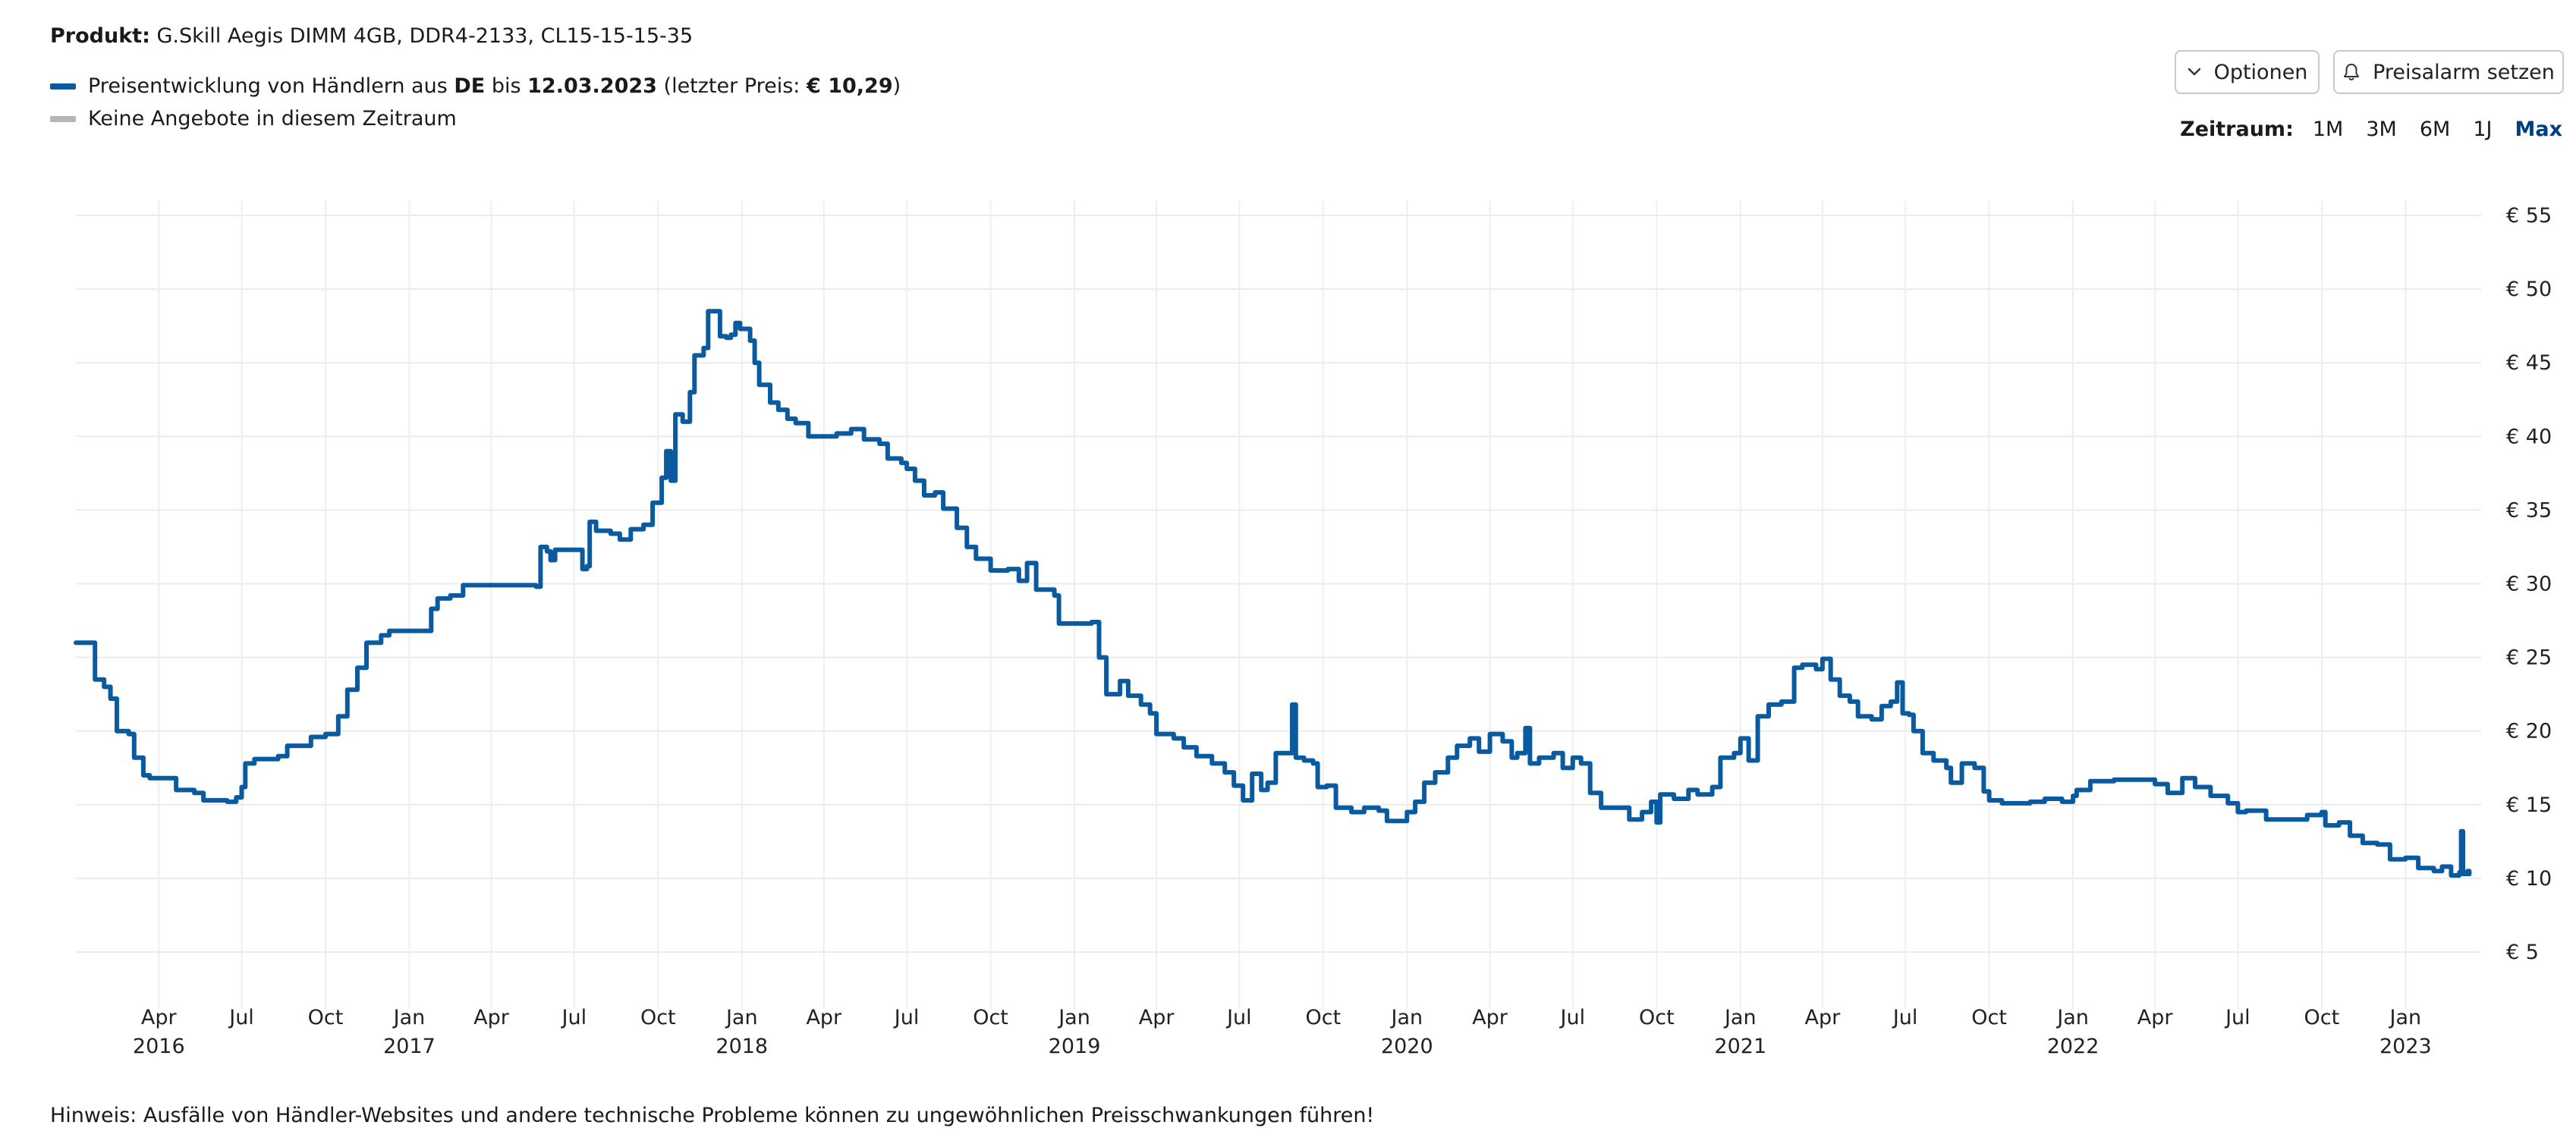 This screenshot has height=1147, width=2576. Describe the element at coordinates (268, 86) in the screenshot. I see `legend-prefix: Preisentwicklung von Händlern aus` at that location.